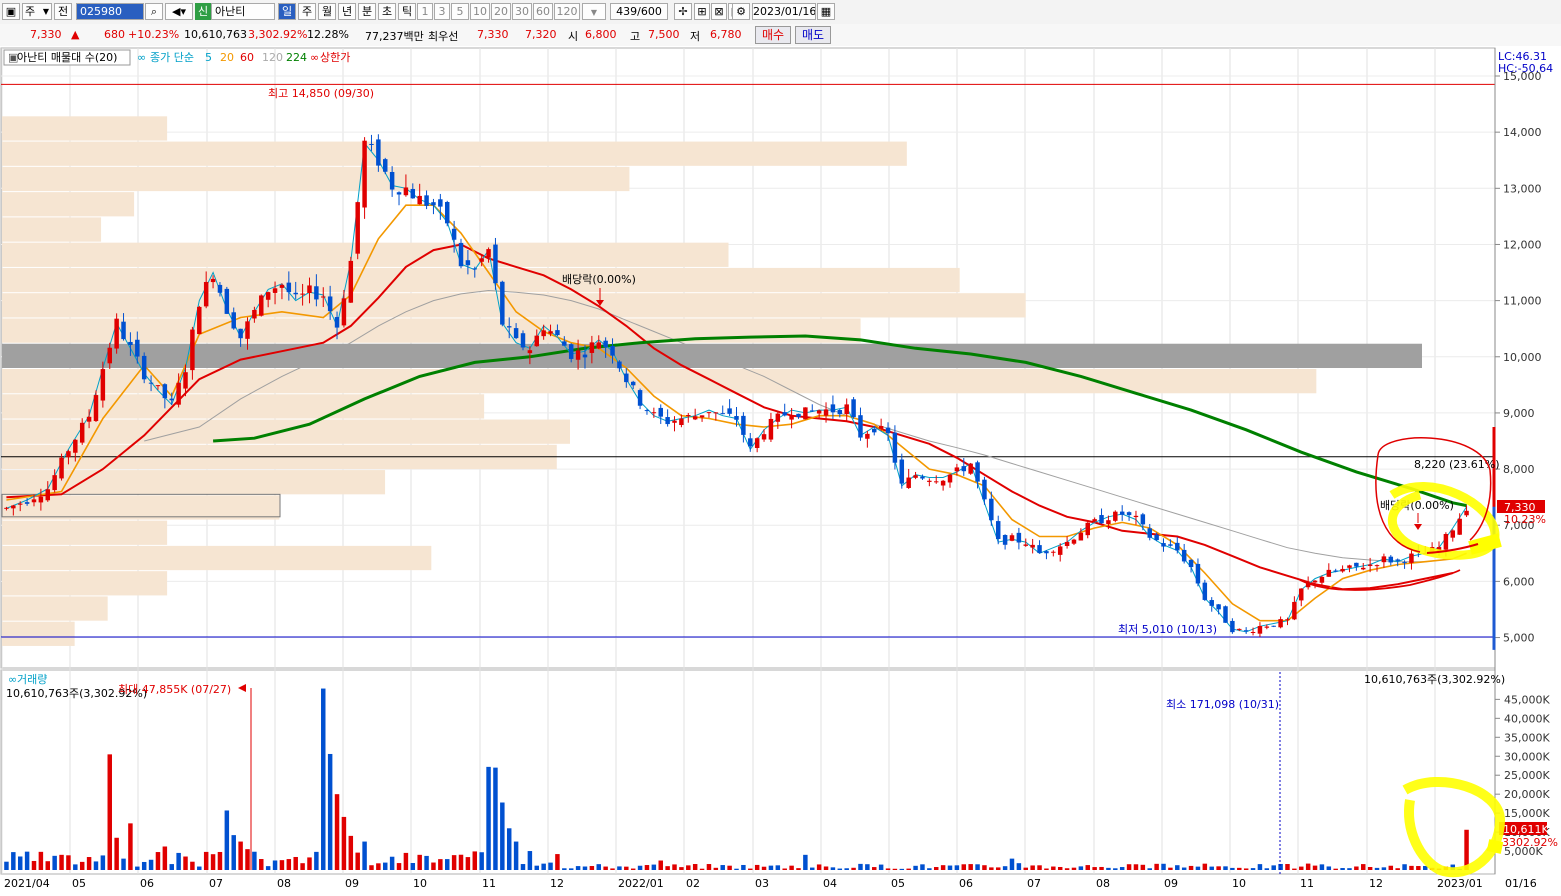 The image size is (1561, 896). What do you see at coordinates (407, 11) in the screenshot?
I see `tab-tick: 틱` at bounding box center [407, 11].